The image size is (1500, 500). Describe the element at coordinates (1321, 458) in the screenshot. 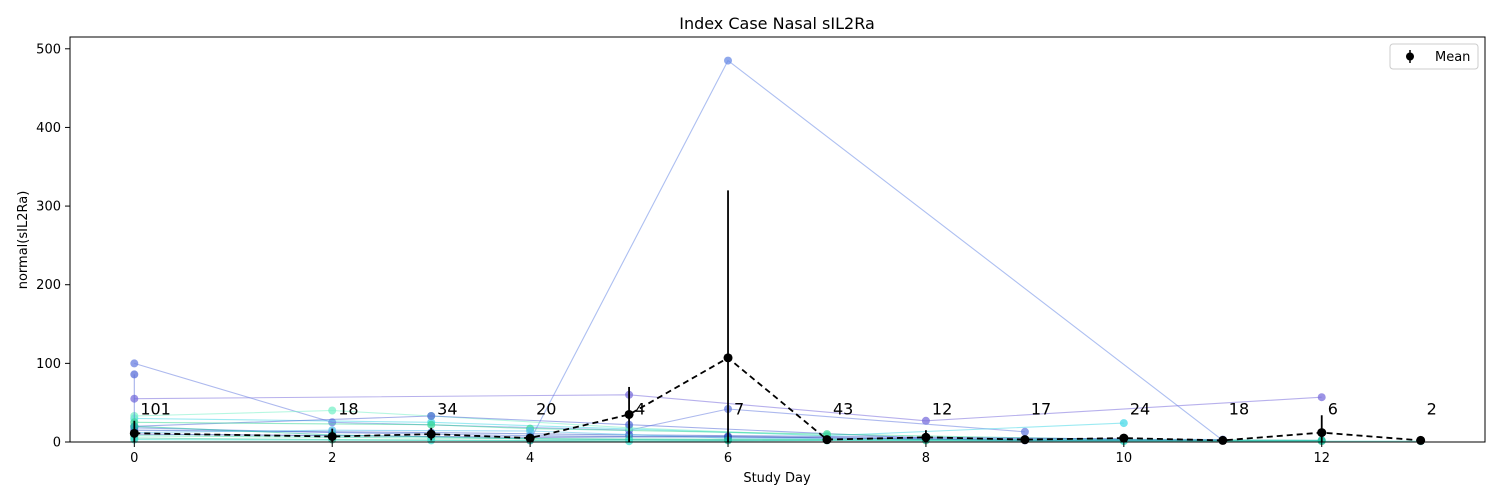

I see `x-tick-label: 12` at that location.